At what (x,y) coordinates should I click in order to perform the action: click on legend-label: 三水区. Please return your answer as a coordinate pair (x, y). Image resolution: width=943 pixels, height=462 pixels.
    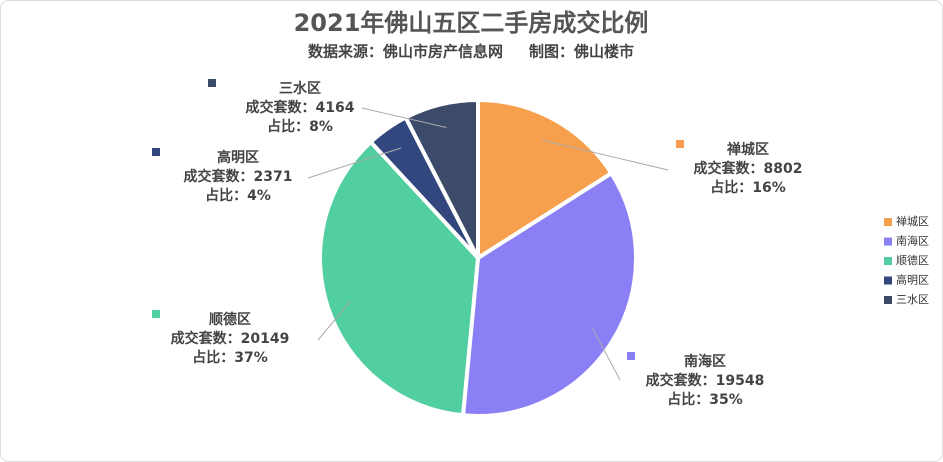
    Looking at the image, I should click on (912, 299).